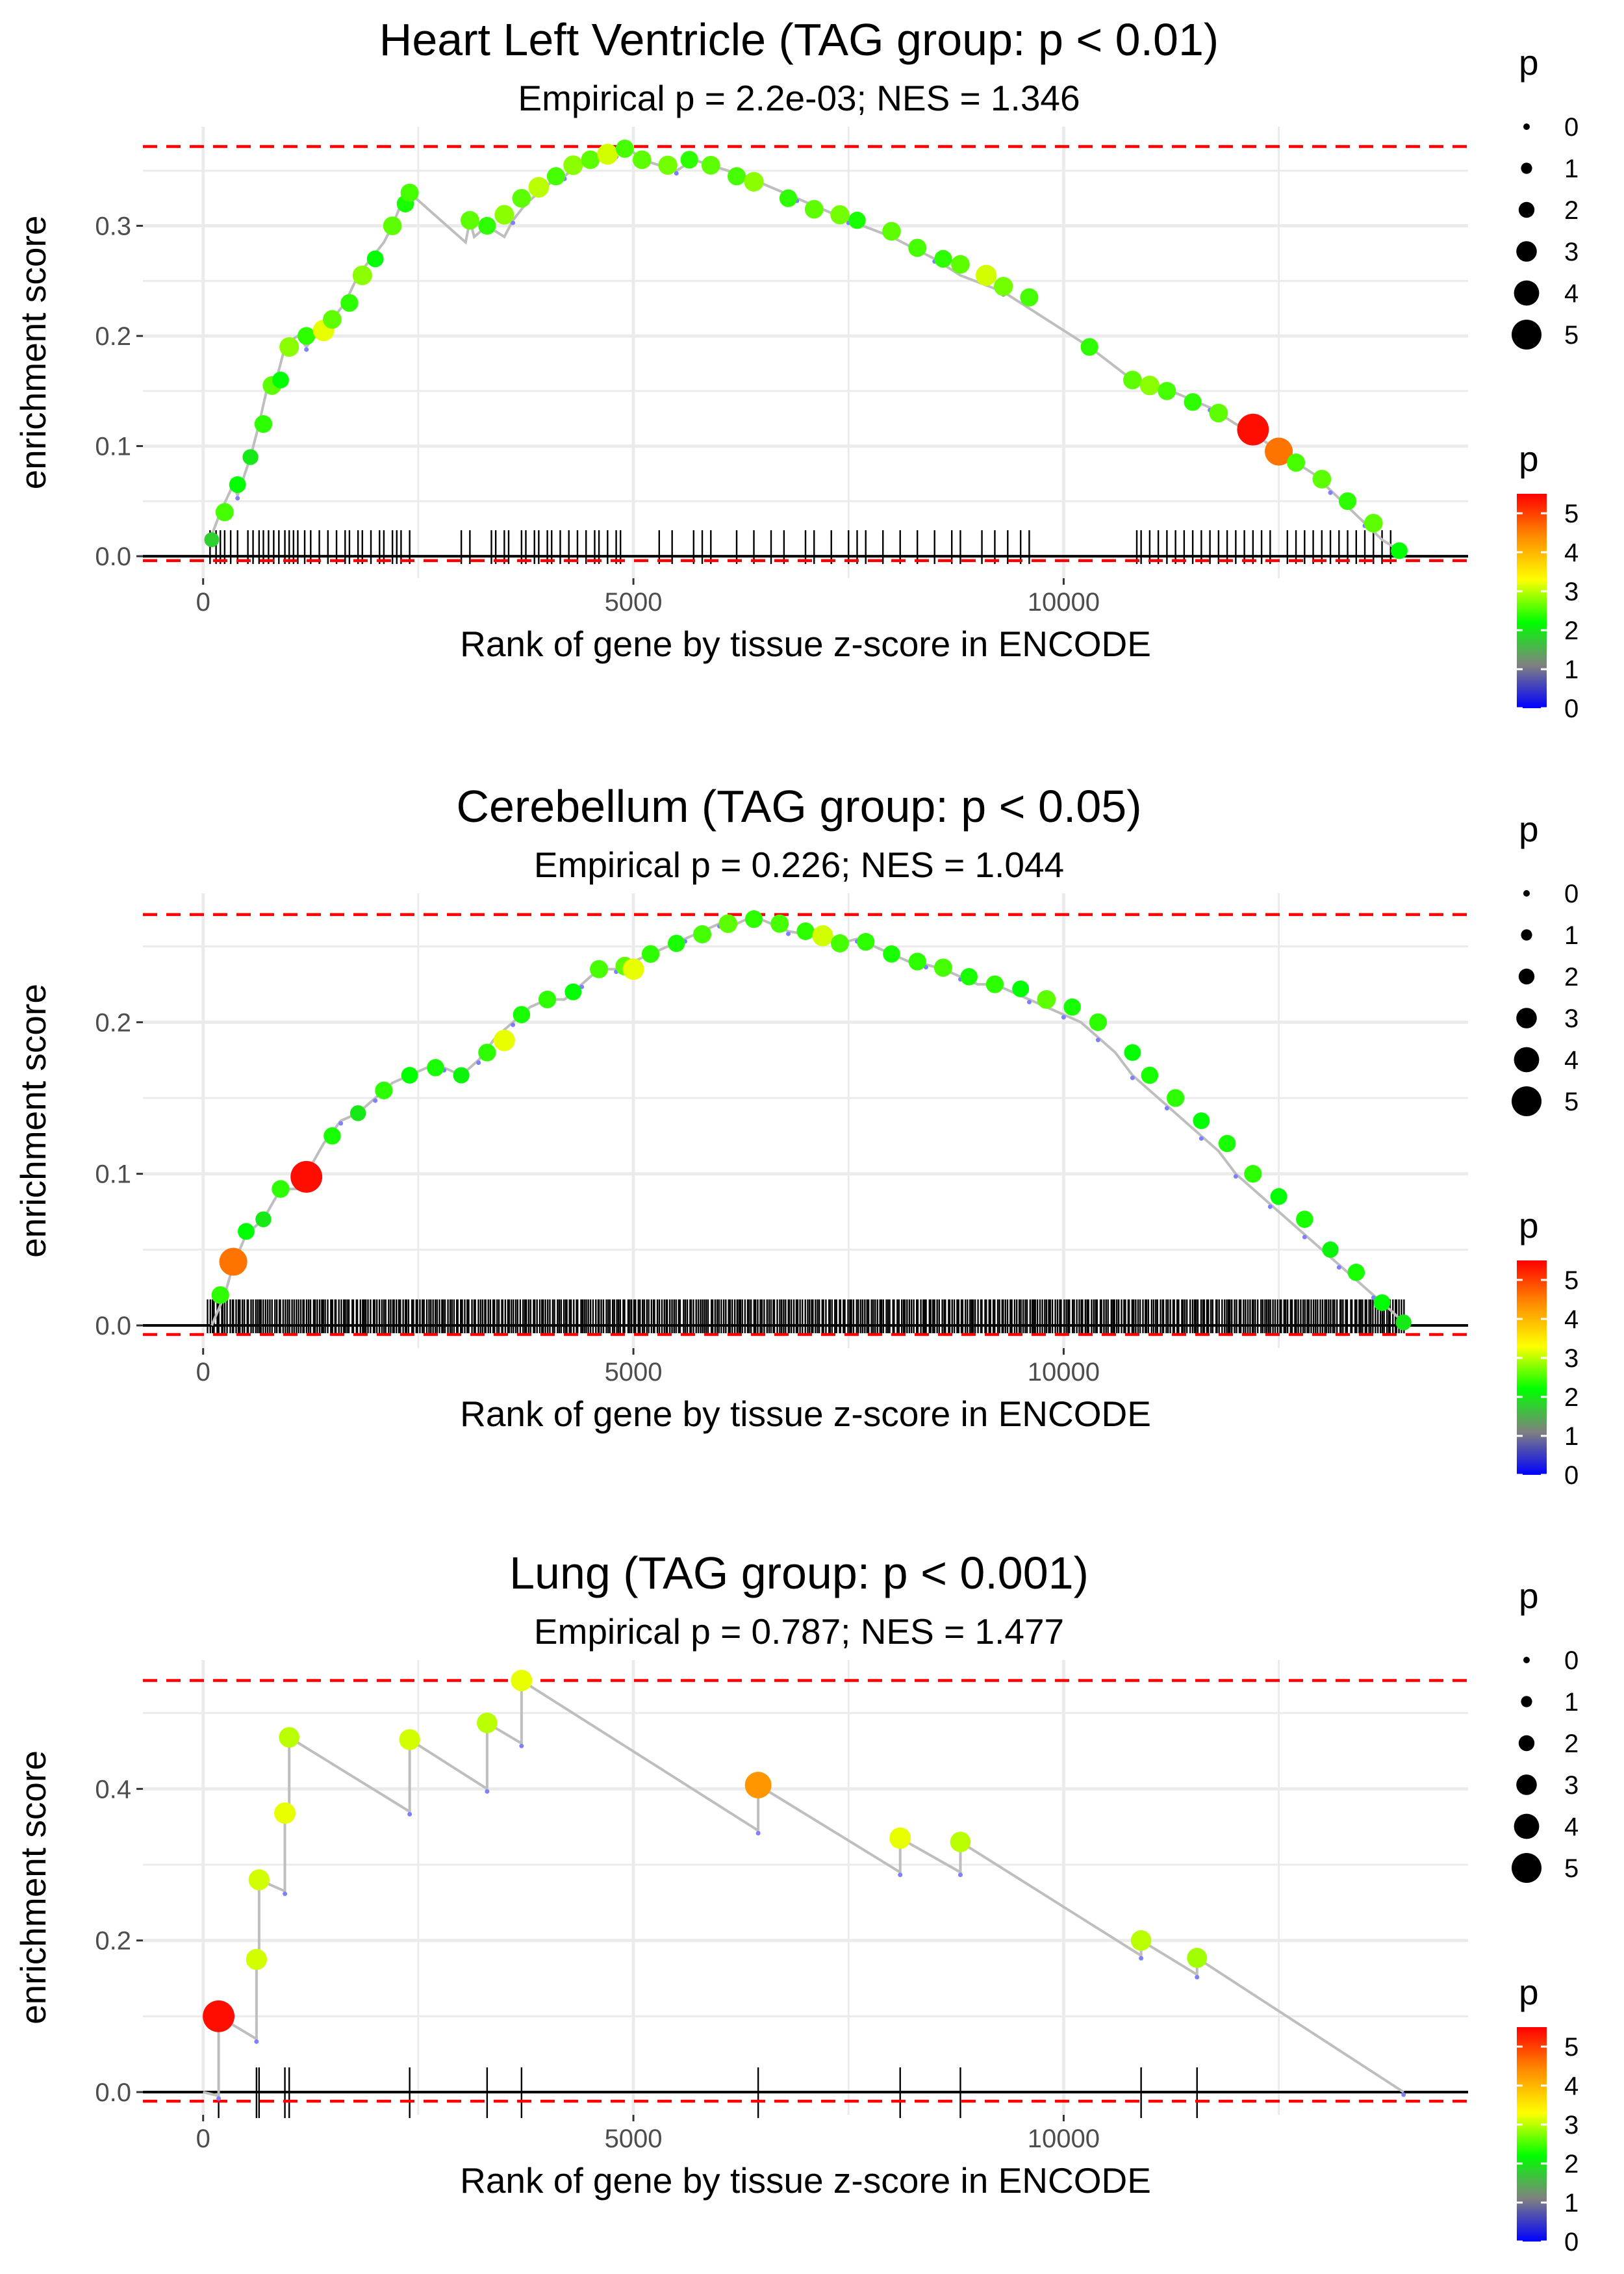 This screenshot has width=1624, height=2274. Describe the element at coordinates (1571, 2086) in the screenshot. I see `colorbar-label: 4` at that location.